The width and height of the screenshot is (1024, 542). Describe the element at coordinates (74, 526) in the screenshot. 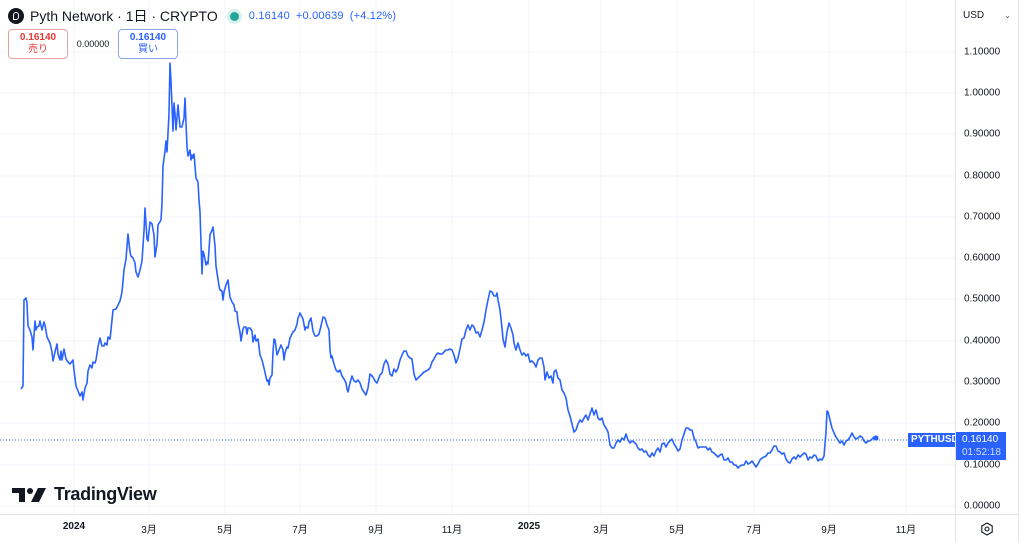

I see `x-tick: 2024` at that location.